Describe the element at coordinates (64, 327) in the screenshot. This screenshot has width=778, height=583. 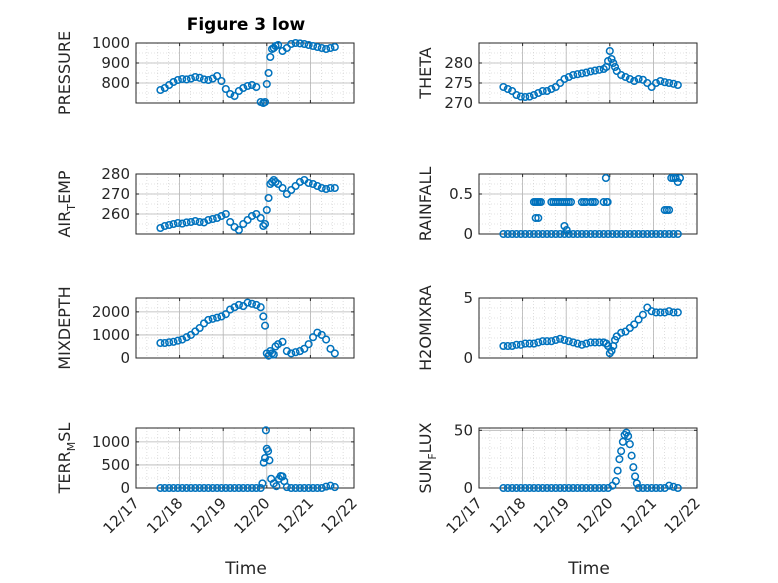
I see `y-axis-label: MIXDEPTH` at that location.